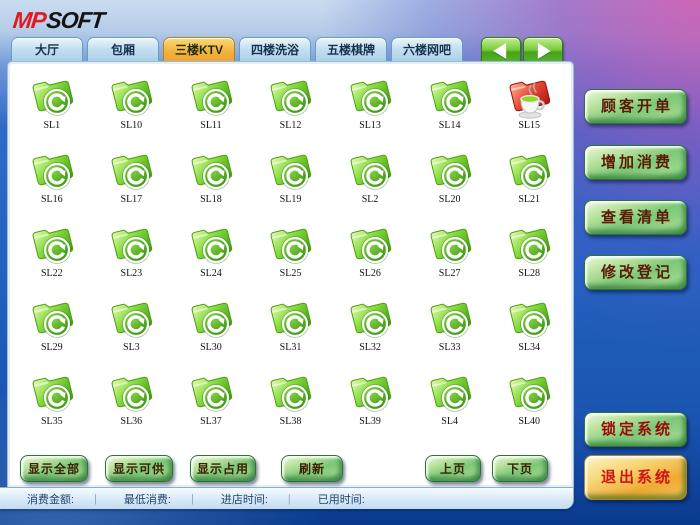  I want to click on room-SL25: SL25, so click(291, 259).